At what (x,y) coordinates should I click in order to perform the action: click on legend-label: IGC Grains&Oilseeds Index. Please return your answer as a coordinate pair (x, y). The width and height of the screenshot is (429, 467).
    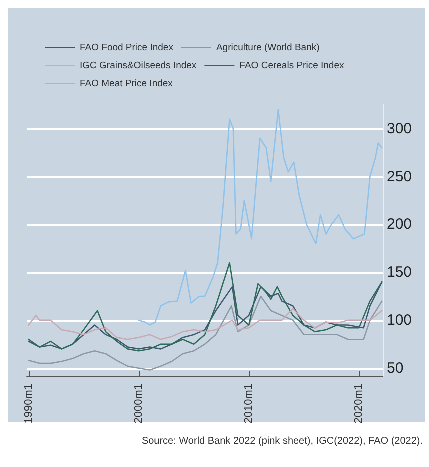
    Looking at the image, I should click on (138, 66).